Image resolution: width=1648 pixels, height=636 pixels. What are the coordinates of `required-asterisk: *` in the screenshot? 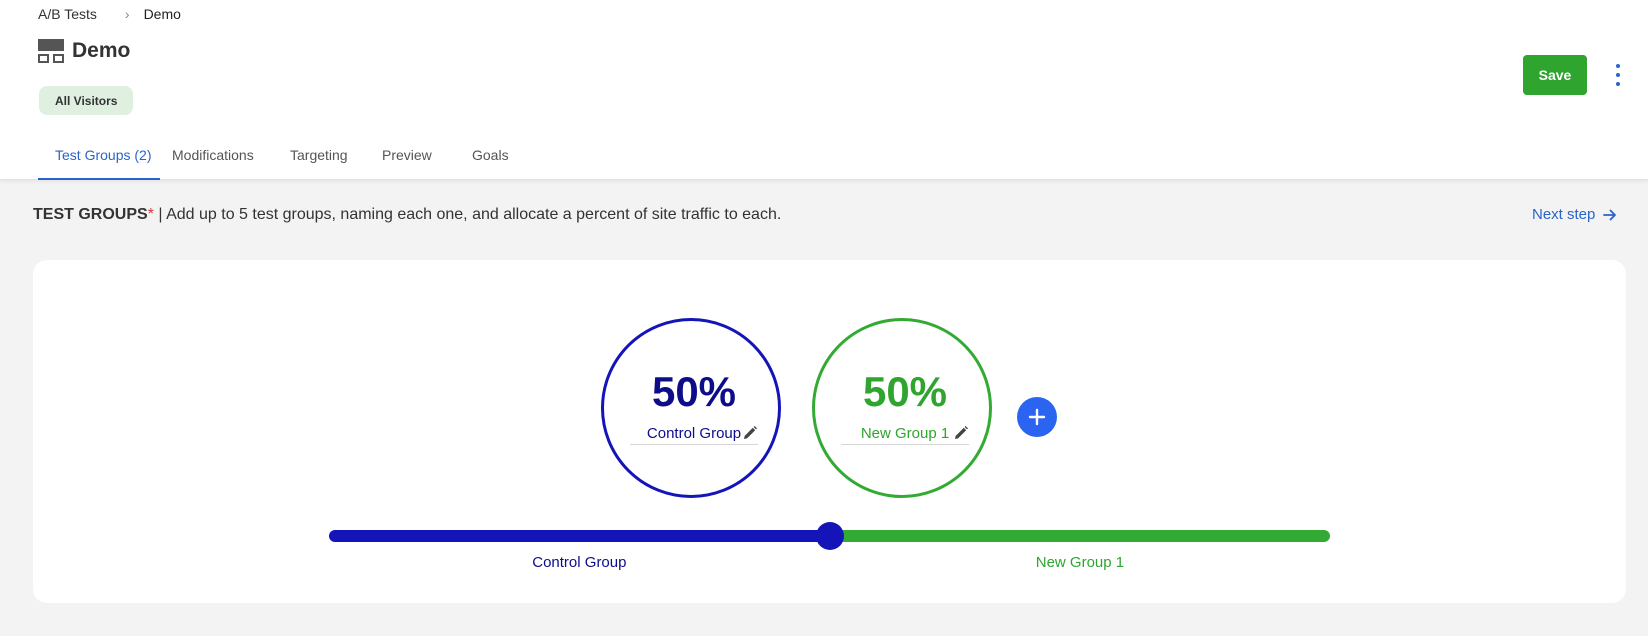 It's located at (150, 214).